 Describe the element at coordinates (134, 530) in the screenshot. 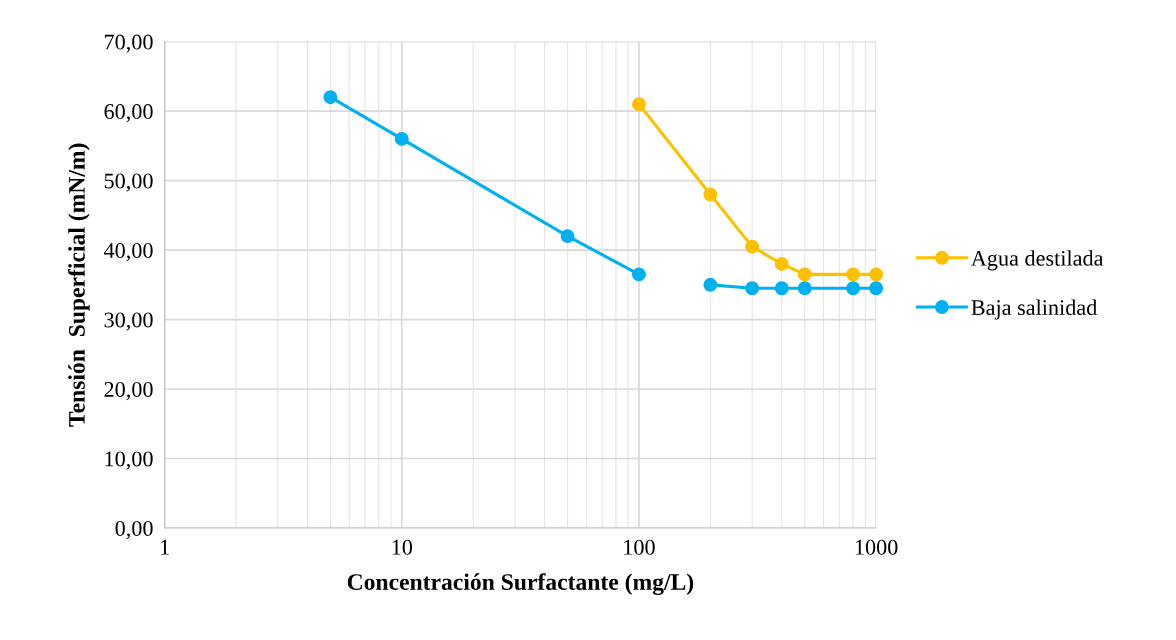

I see `y-tick-label: 0,00` at that location.